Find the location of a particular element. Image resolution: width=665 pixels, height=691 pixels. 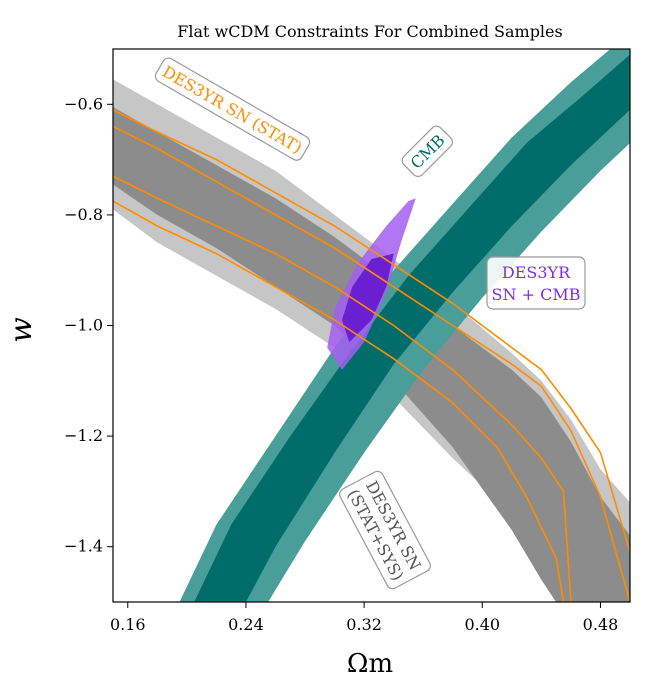

y-tick-label: −0.8 is located at coordinates (83, 214).